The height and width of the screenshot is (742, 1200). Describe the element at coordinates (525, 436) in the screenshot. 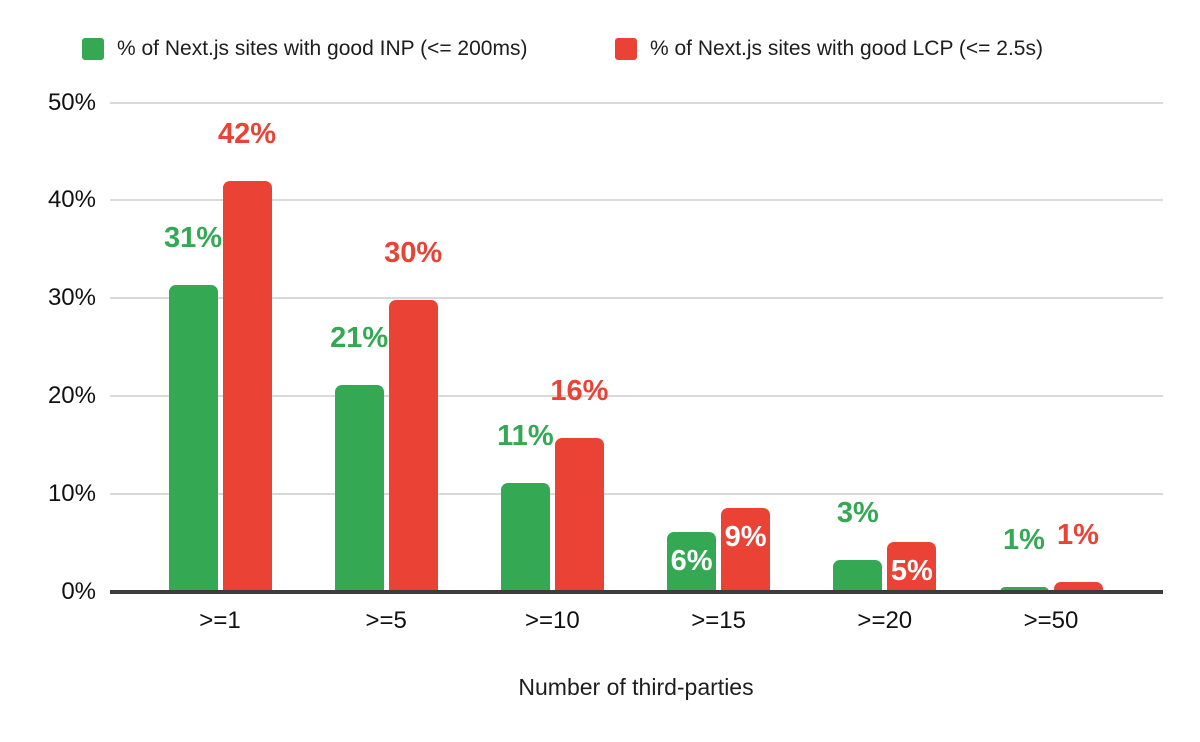

I see `bar-label-inp: 11%` at that location.